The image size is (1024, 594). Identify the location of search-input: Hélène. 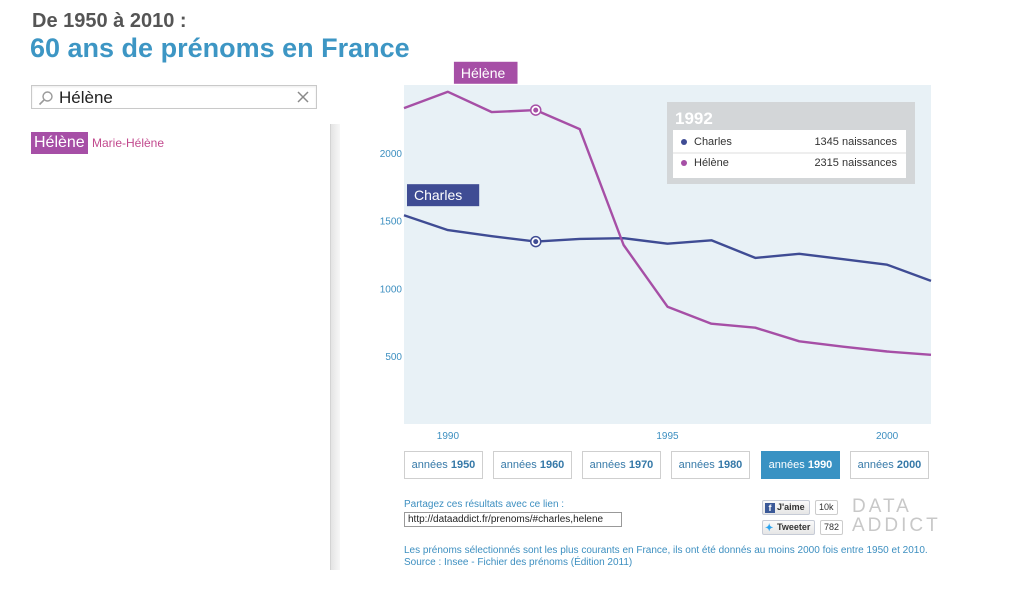
(86, 97).